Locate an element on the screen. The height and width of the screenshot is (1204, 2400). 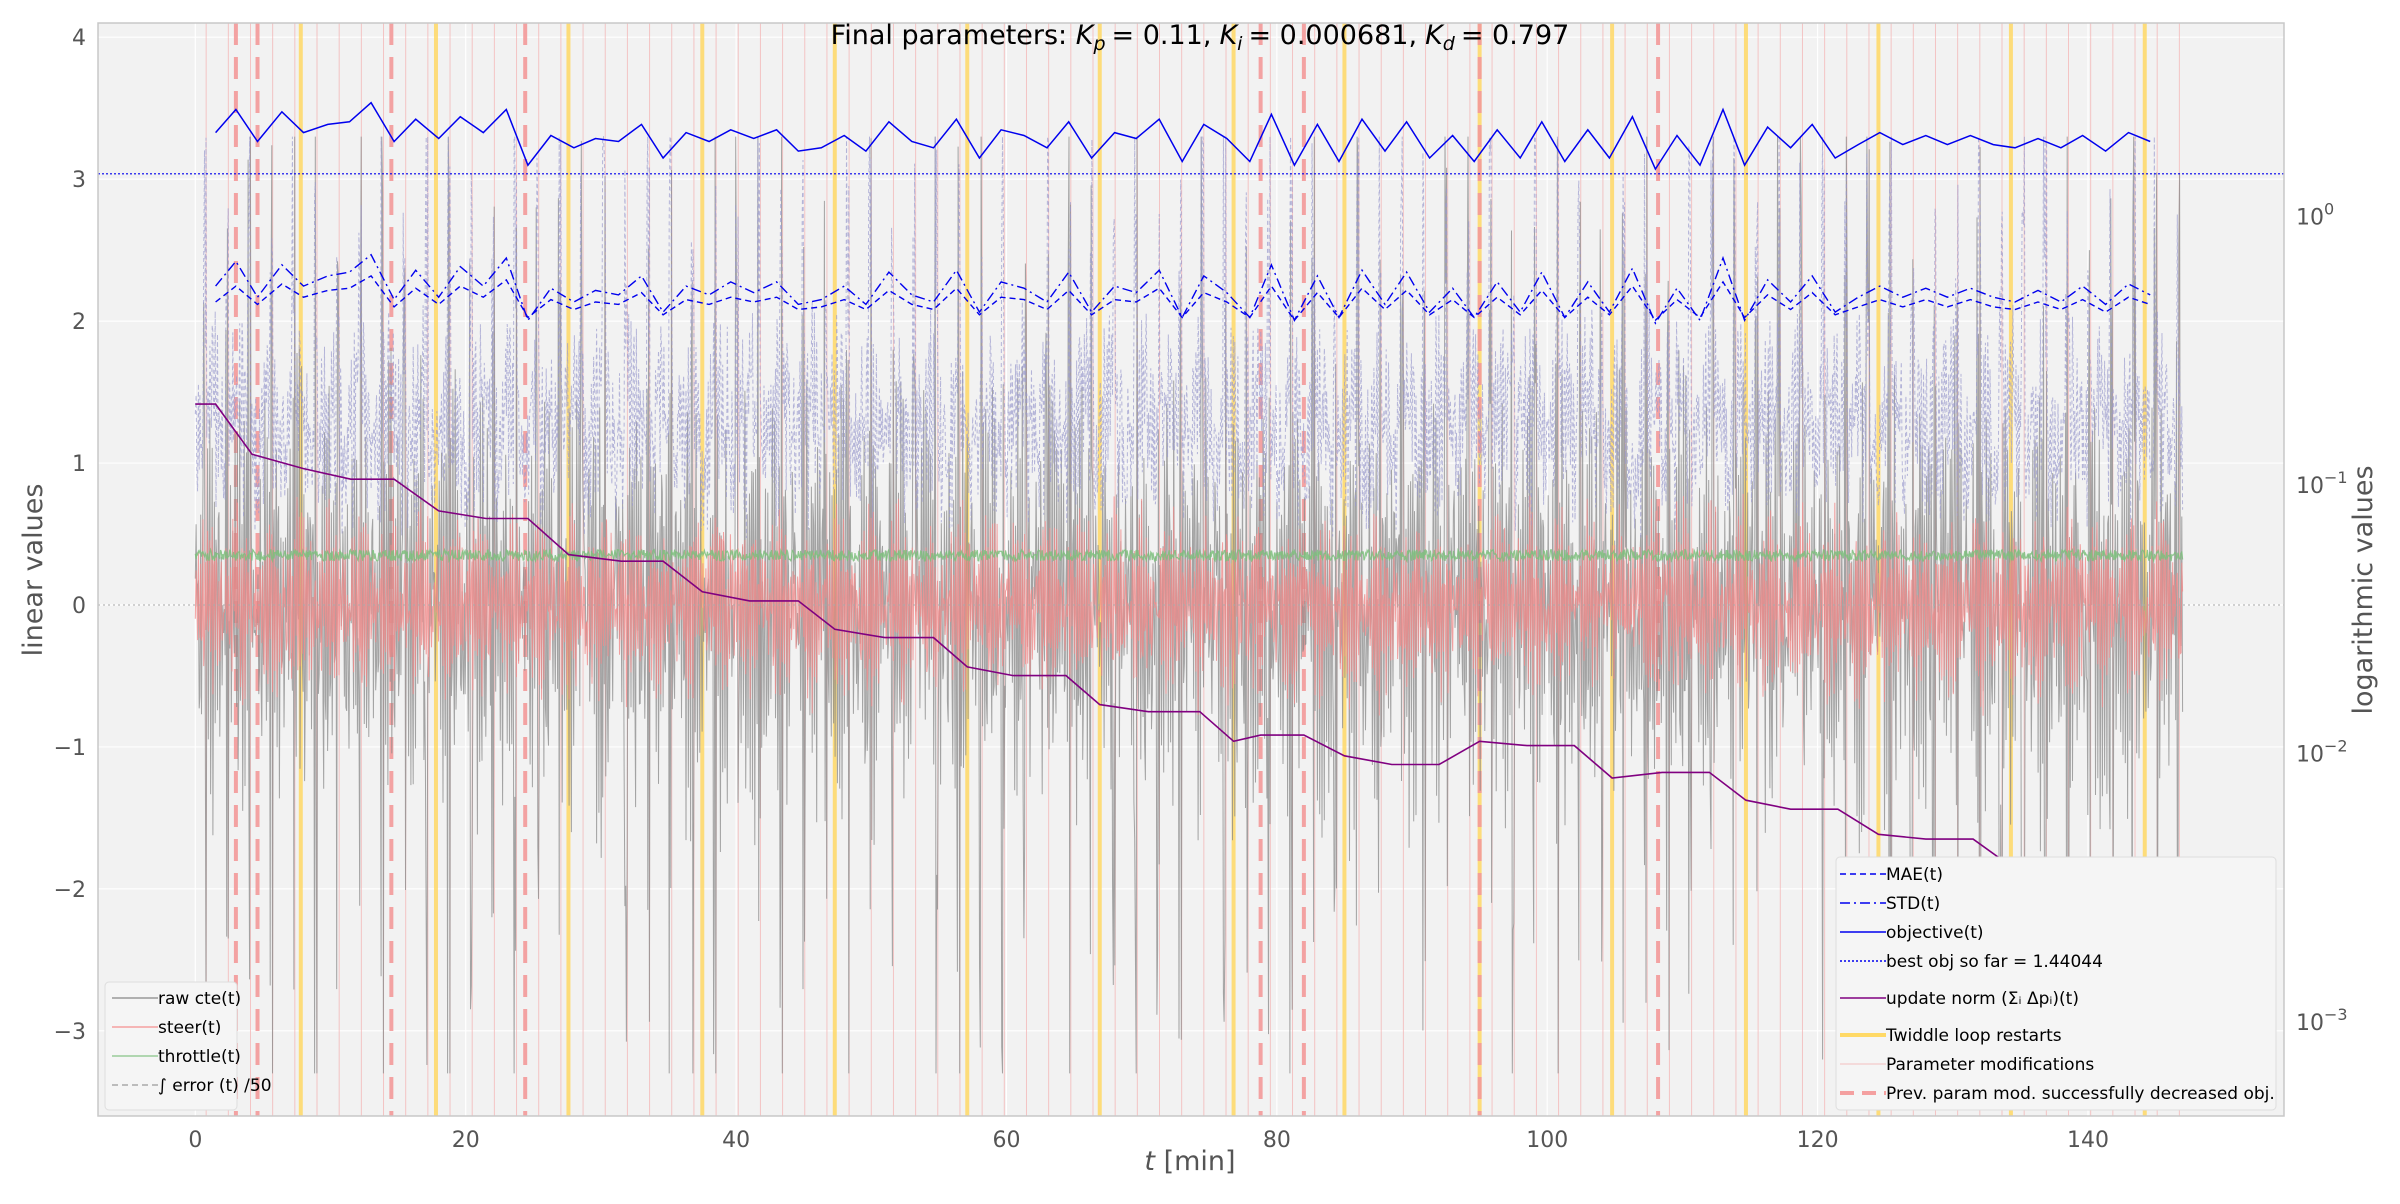
y-left-tick-label: −3 is located at coordinates (70, 1032).